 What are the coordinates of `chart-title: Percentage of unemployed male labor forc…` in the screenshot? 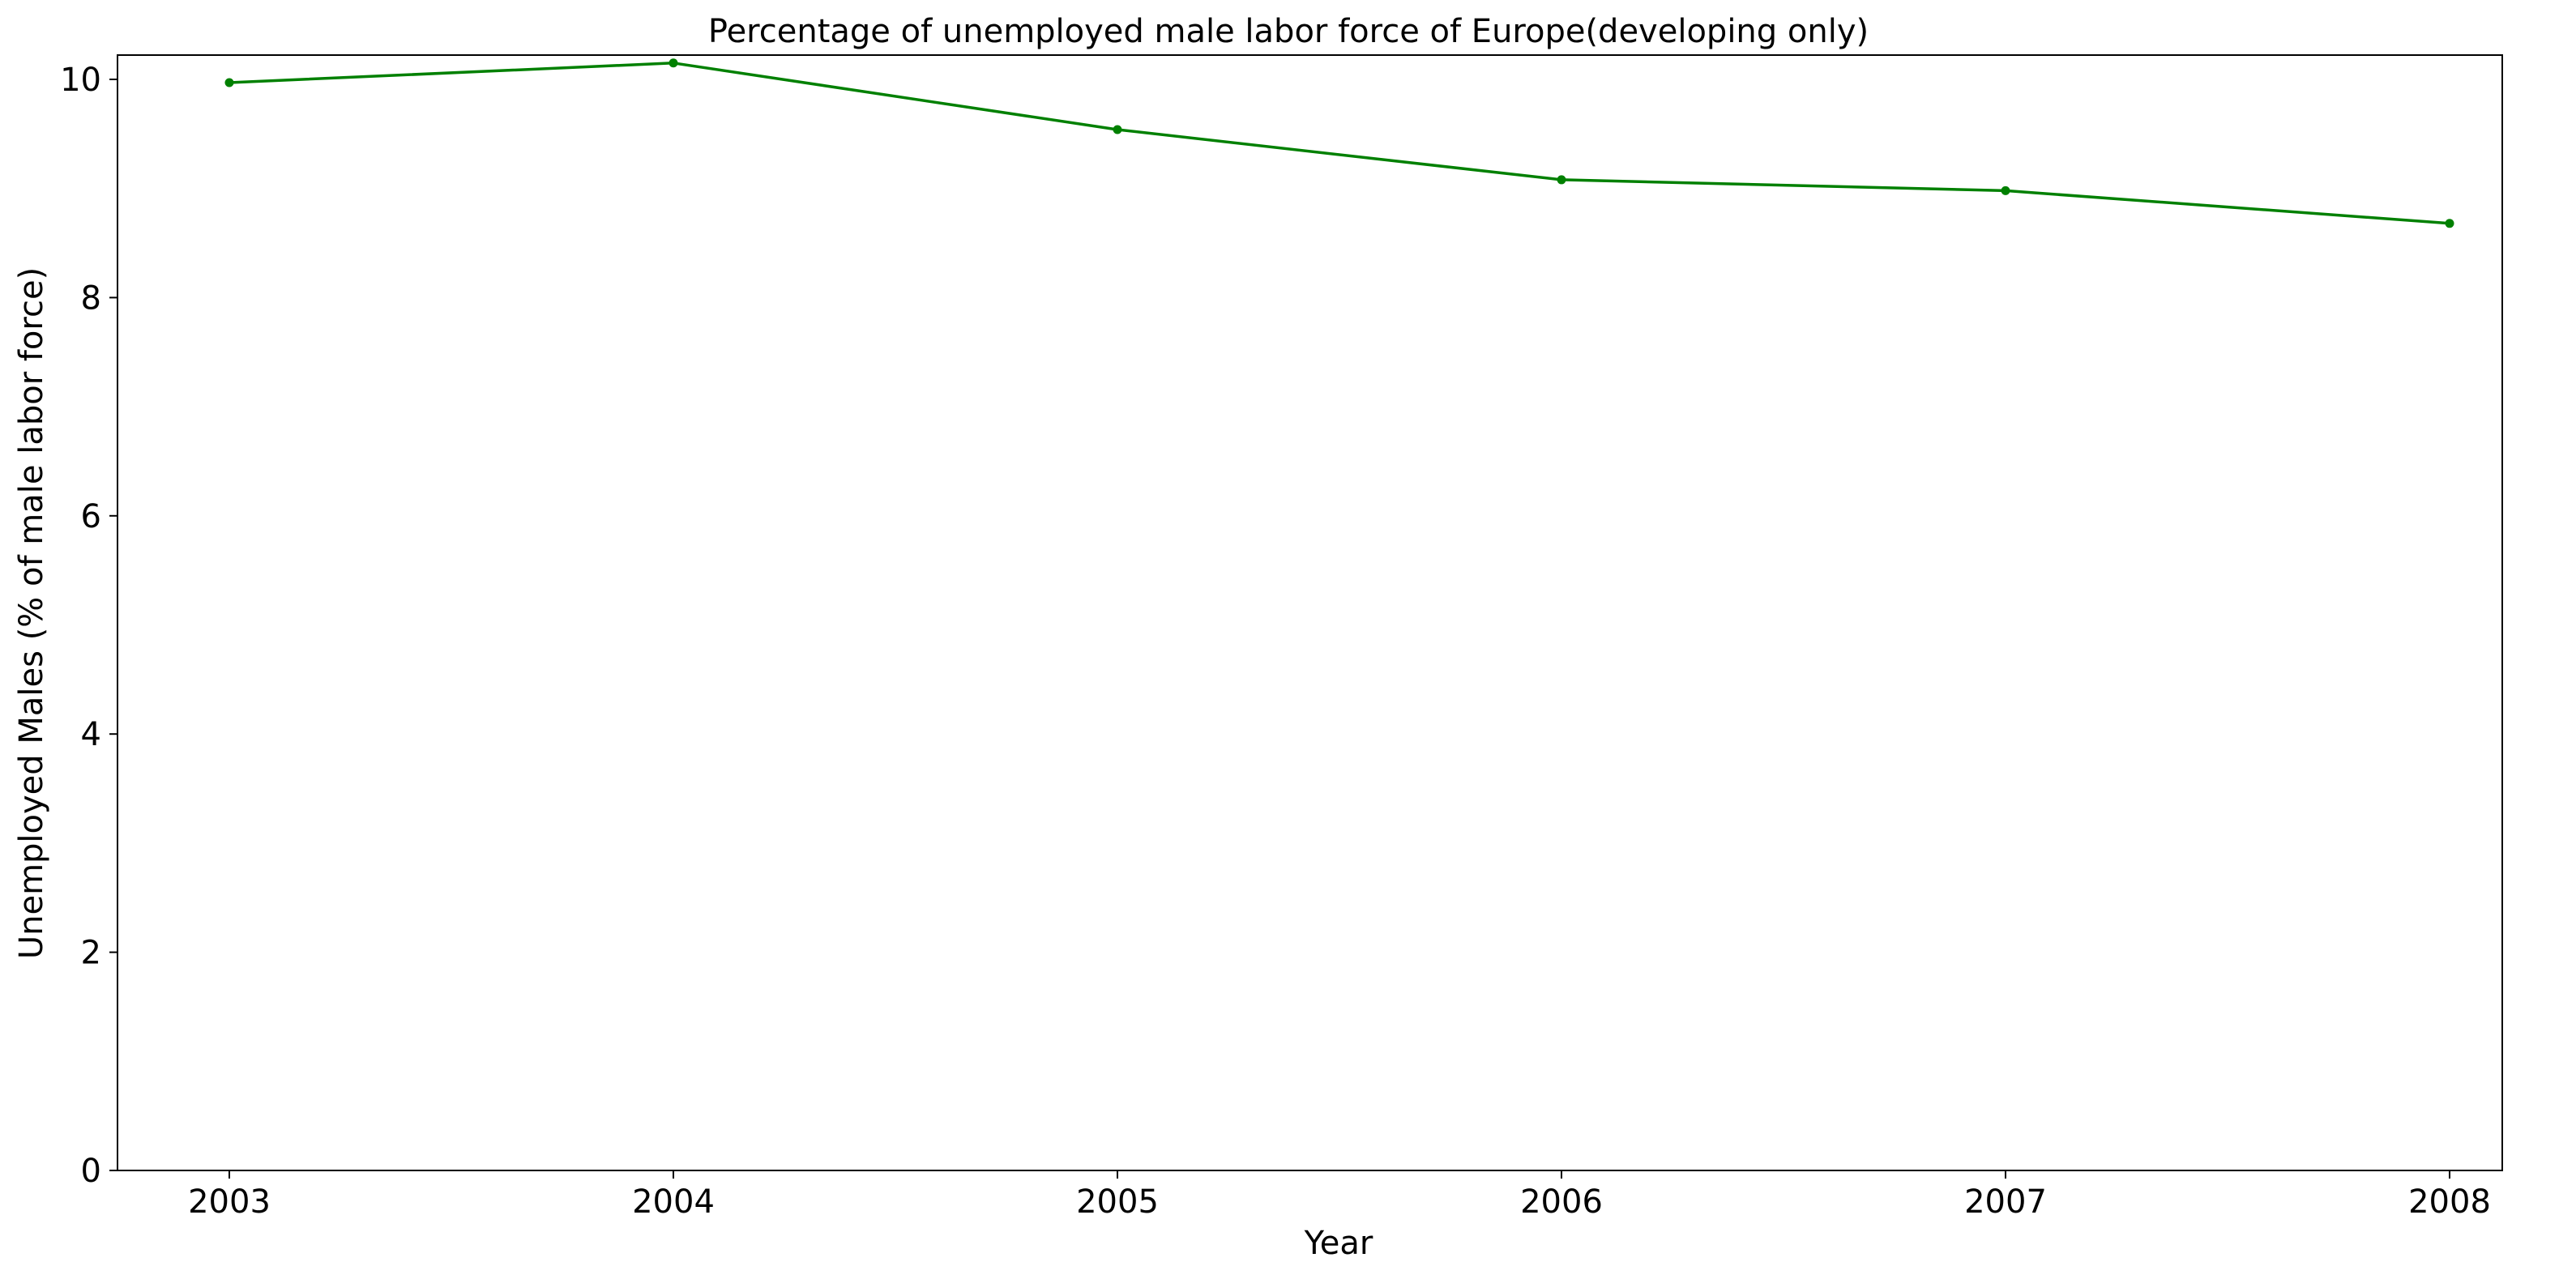 It's located at (1288, 31).